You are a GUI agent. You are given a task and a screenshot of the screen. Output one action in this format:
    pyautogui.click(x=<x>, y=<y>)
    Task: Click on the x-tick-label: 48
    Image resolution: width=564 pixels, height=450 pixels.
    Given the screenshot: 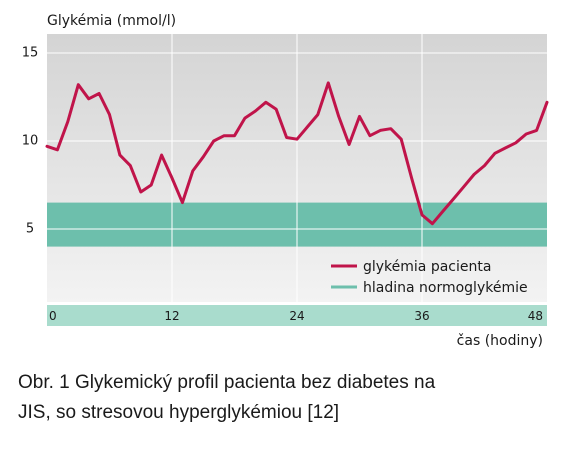 What is the action you would take?
    pyautogui.click(x=535, y=316)
    